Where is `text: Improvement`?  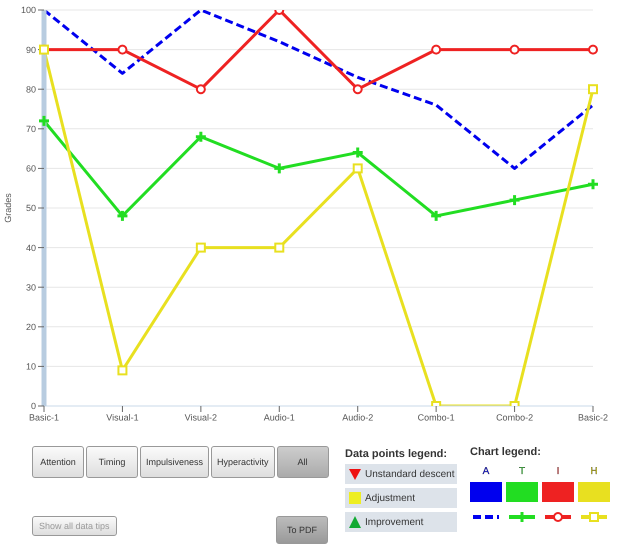 text: Improvement is located at coordinates (394, 522).